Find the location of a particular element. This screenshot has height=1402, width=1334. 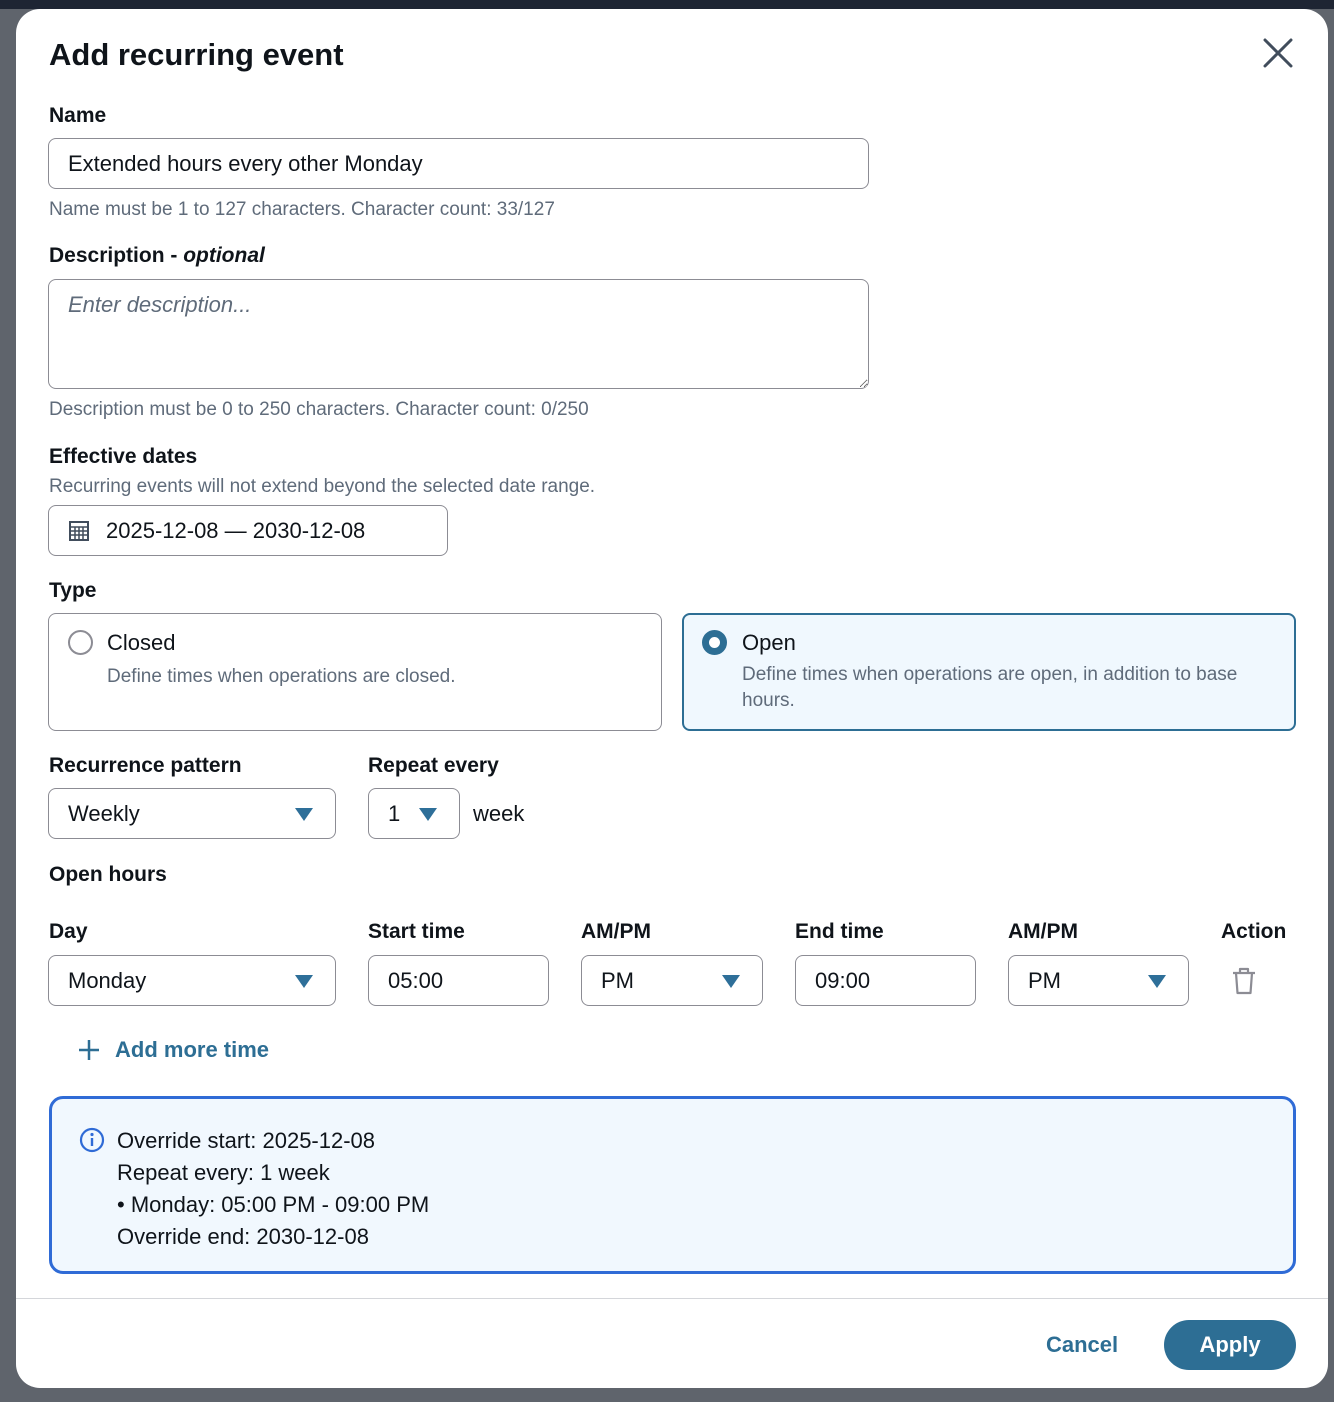

end-ampm-select: PM is located at coordinates (1098, 980).